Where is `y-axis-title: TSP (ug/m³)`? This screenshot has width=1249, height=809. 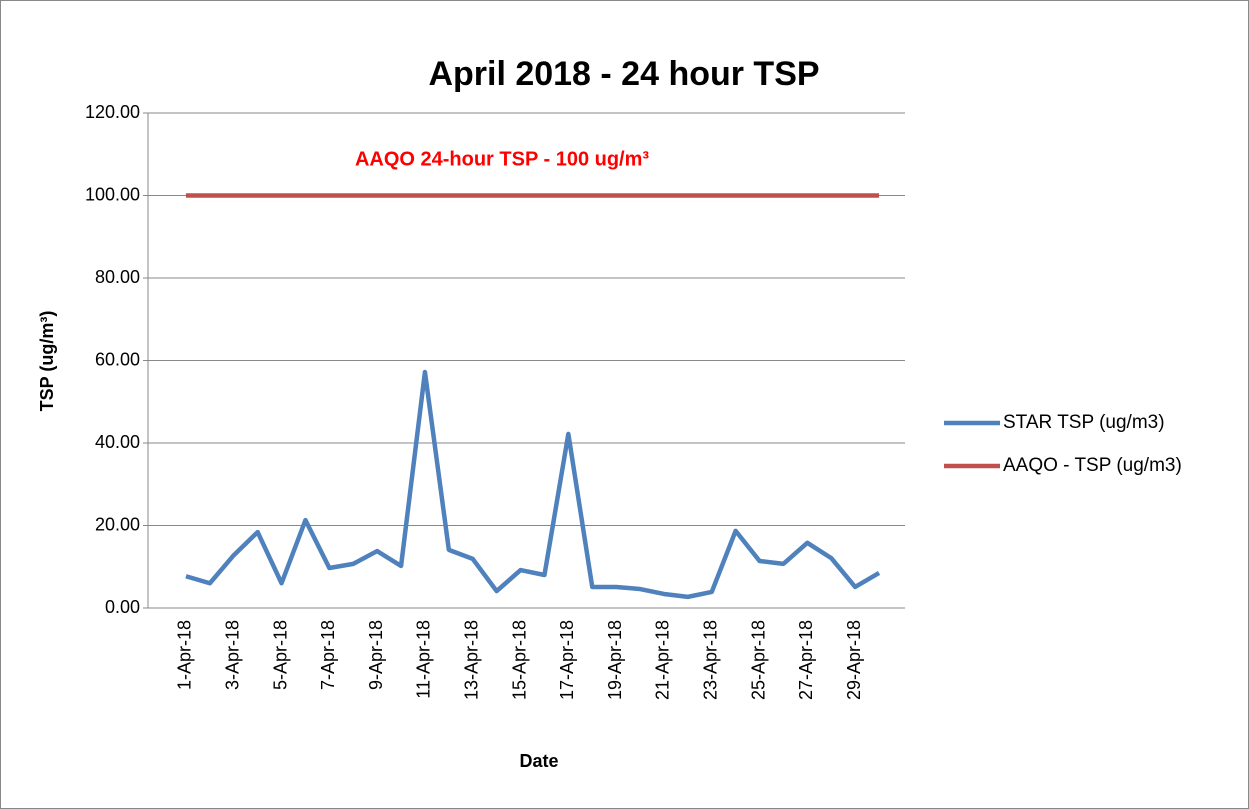 y-axis-title: TSP (ug/m³) is located at coordinates (47, 361).